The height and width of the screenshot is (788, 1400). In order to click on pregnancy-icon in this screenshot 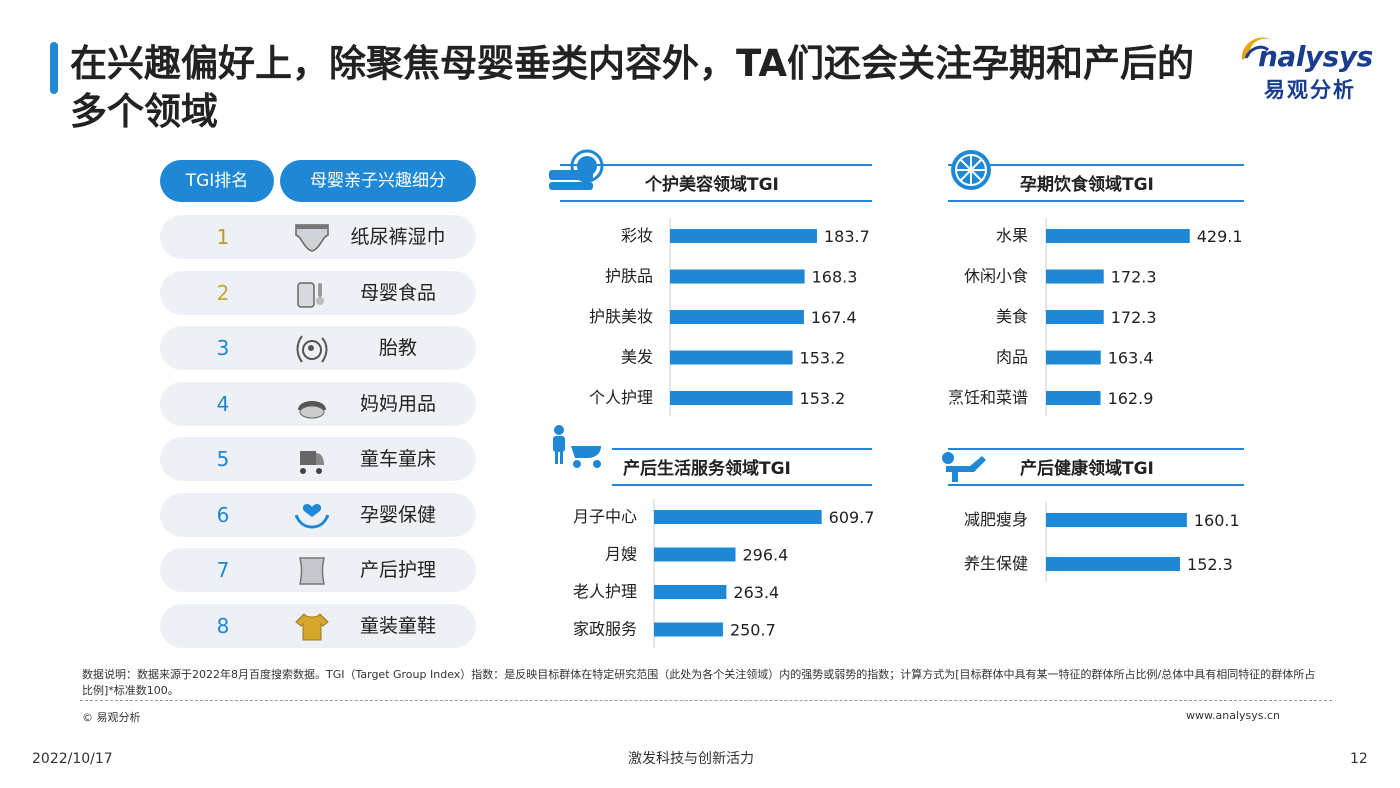, I will do `click(312, 348)`.